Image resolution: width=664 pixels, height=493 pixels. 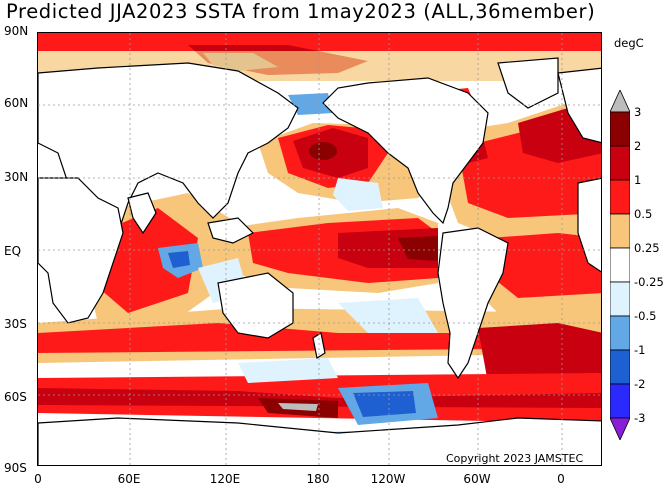 I want to click on npac-extreme-warm, so click(x=323, y=151).